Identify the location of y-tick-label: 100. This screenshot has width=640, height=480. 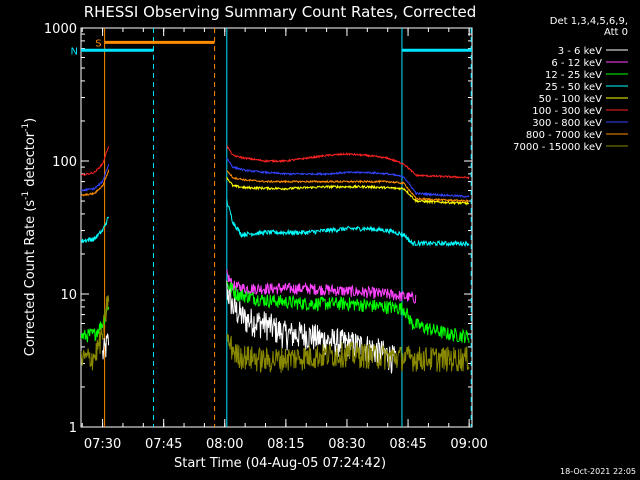
(64, 162).